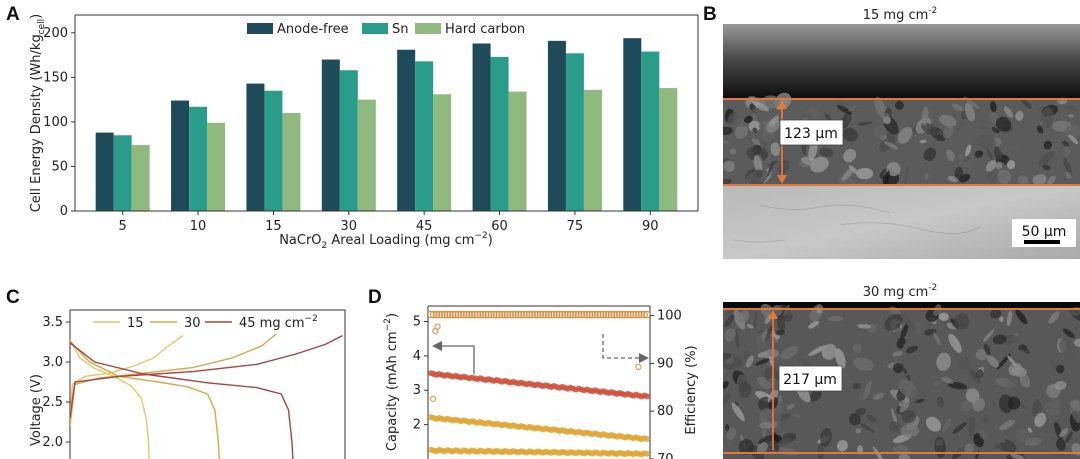 Image resolution: width=1080 pixels, height=459 pixels. I want to click on legend-swatch-hard-carbon, so click(428, 28).